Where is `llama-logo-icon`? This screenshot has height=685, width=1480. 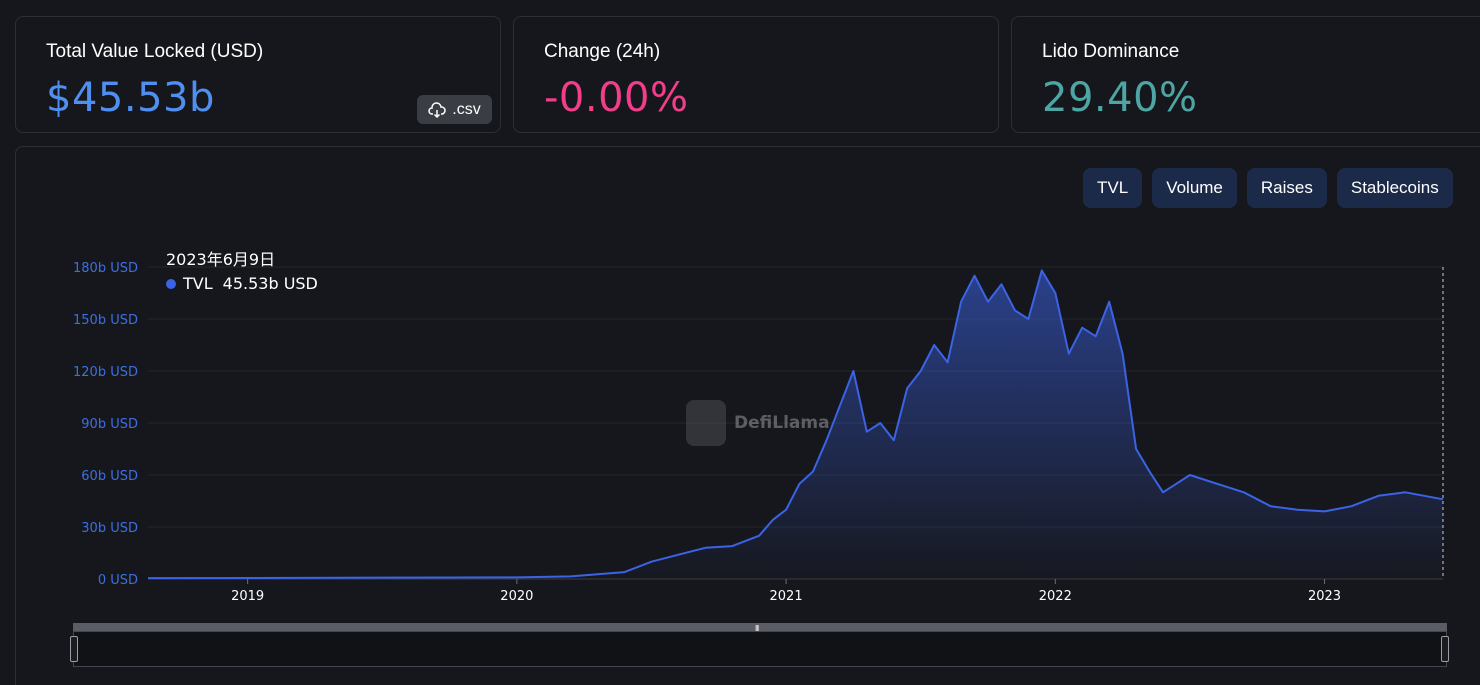 llama-logo-icon is located at coordinates (706, 423).